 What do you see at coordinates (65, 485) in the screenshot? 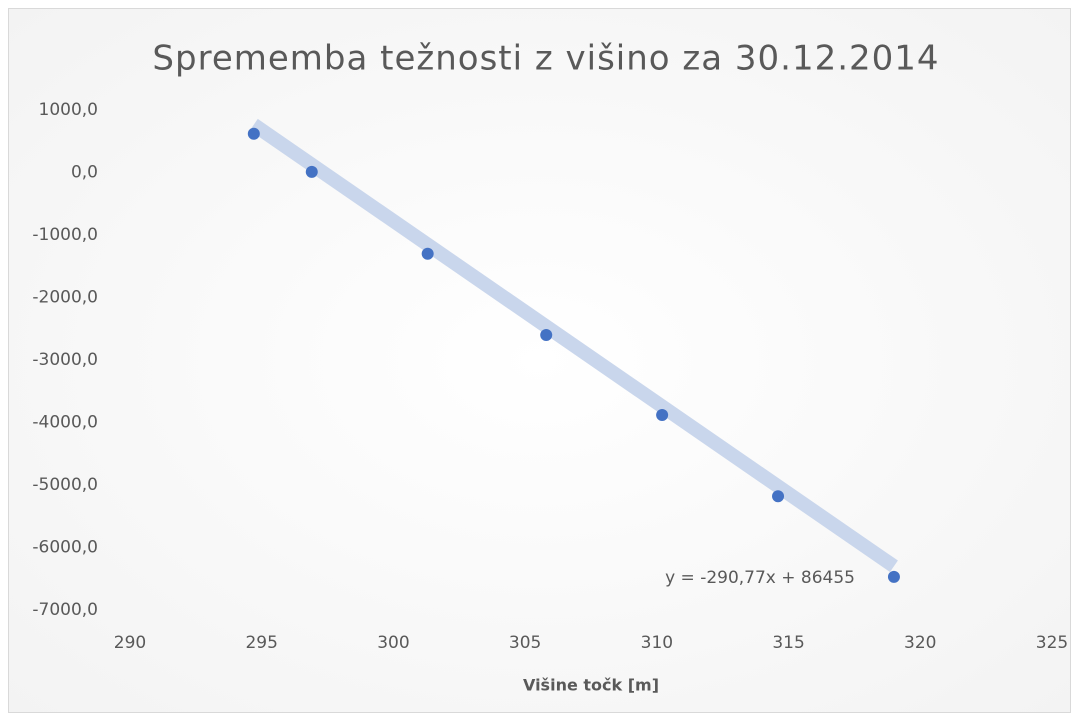
I see `y-tick-label: -5000,0` at bounding box center [65, 485].